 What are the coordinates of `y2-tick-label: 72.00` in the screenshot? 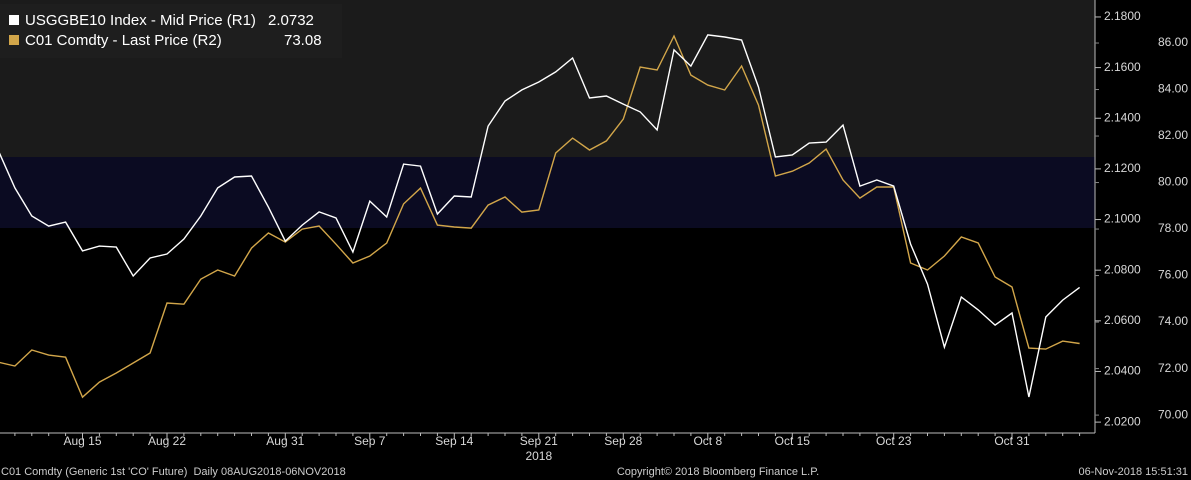 It's located at (1173, 368).